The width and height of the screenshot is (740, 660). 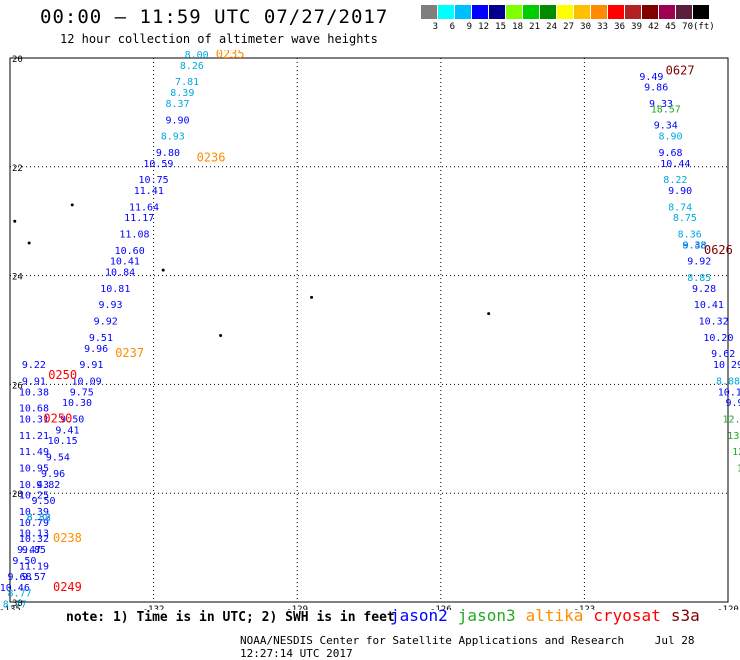 I want to click on wave-height-label: 10.84, so click(x=120, y=273).